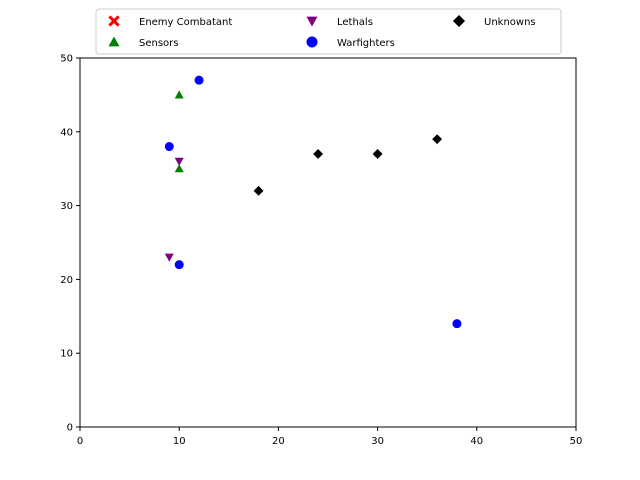  I want to click on legend-box, so click(328, 31).